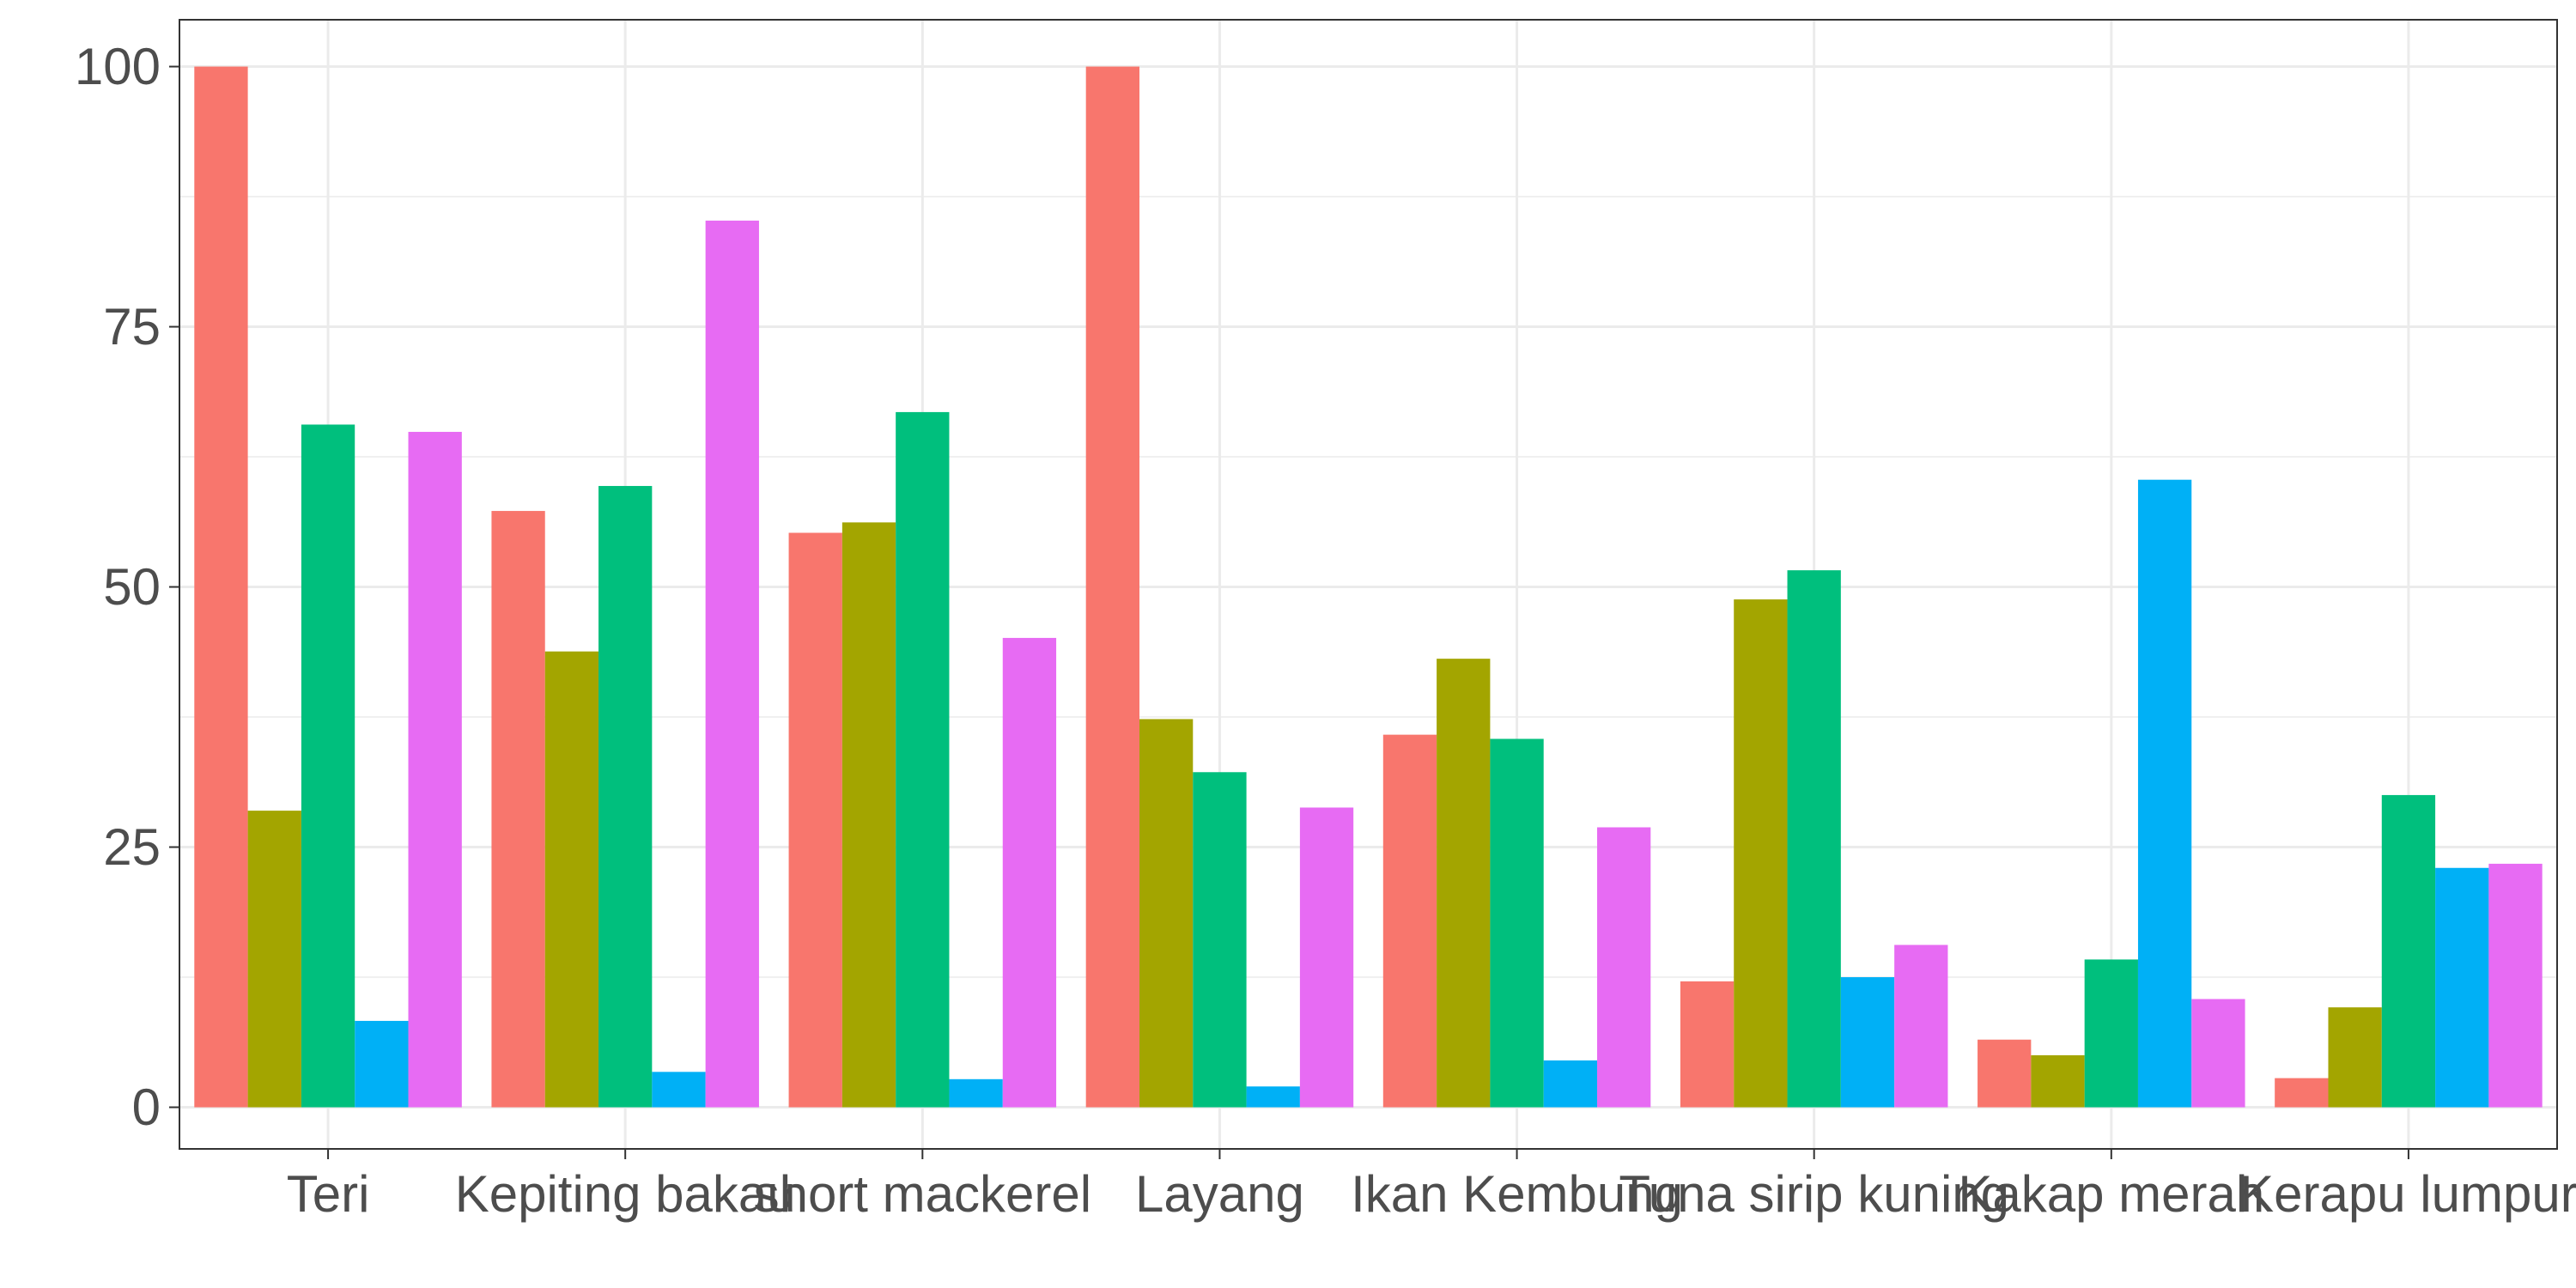 This screenshot has width=2576, height=1288. Describe the element at coordinates (625, 1194) in the screenshot. I see `x-tick-label: Kepiting bakau` at that location.